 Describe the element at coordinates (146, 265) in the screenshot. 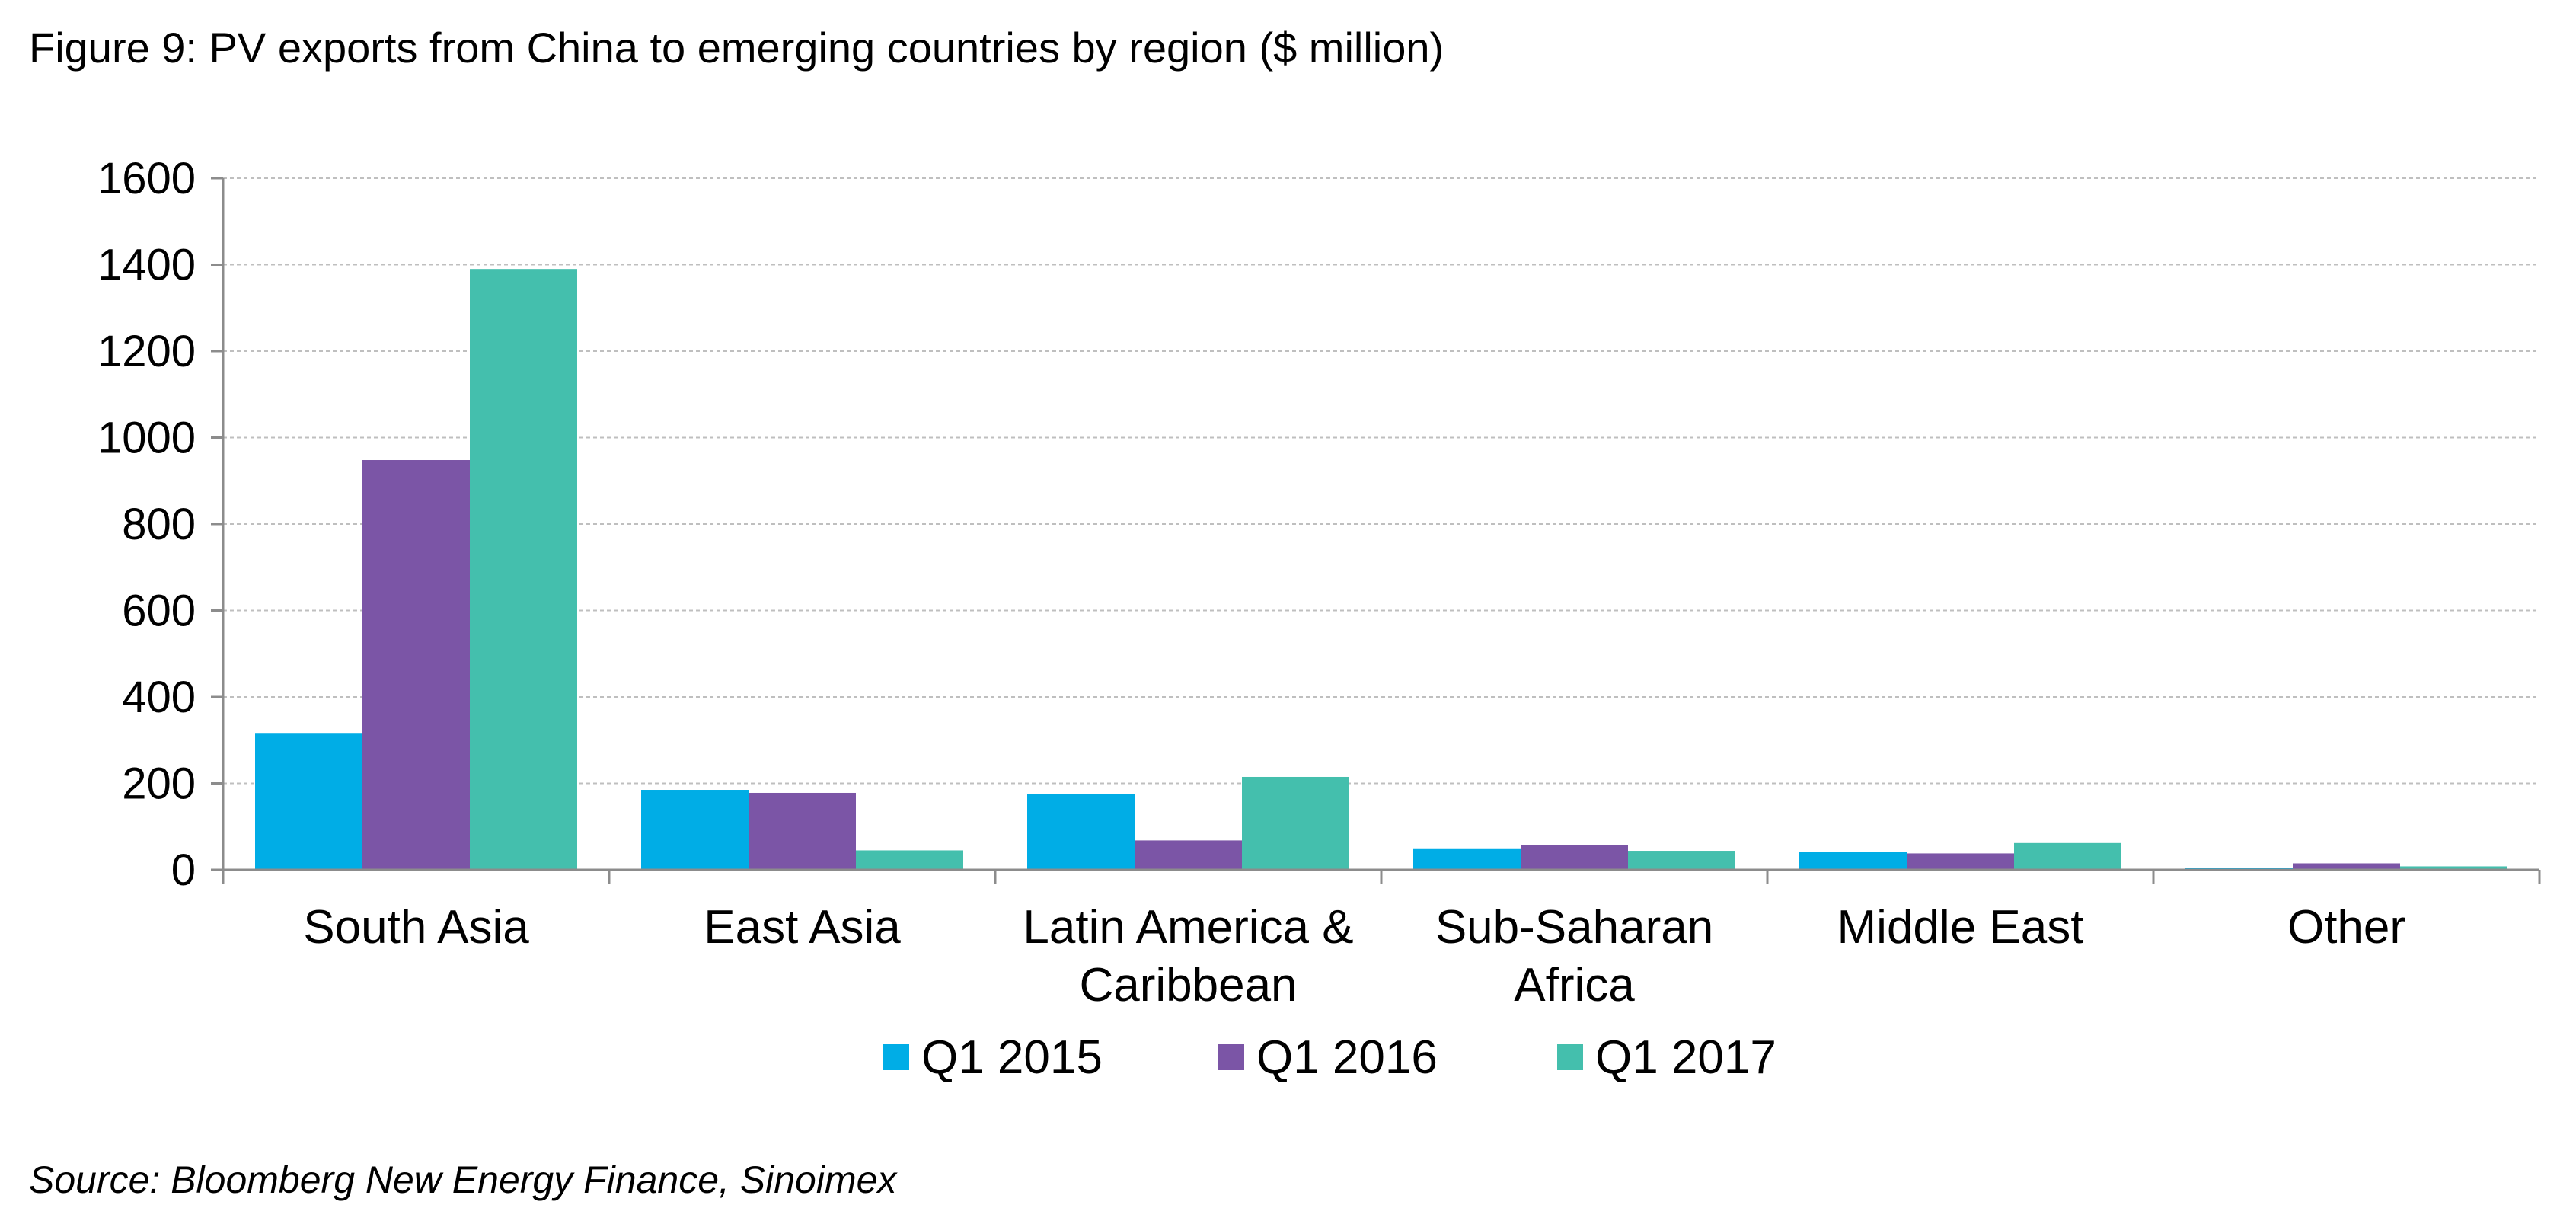

I see `y-tick-label: 1400` at that location.